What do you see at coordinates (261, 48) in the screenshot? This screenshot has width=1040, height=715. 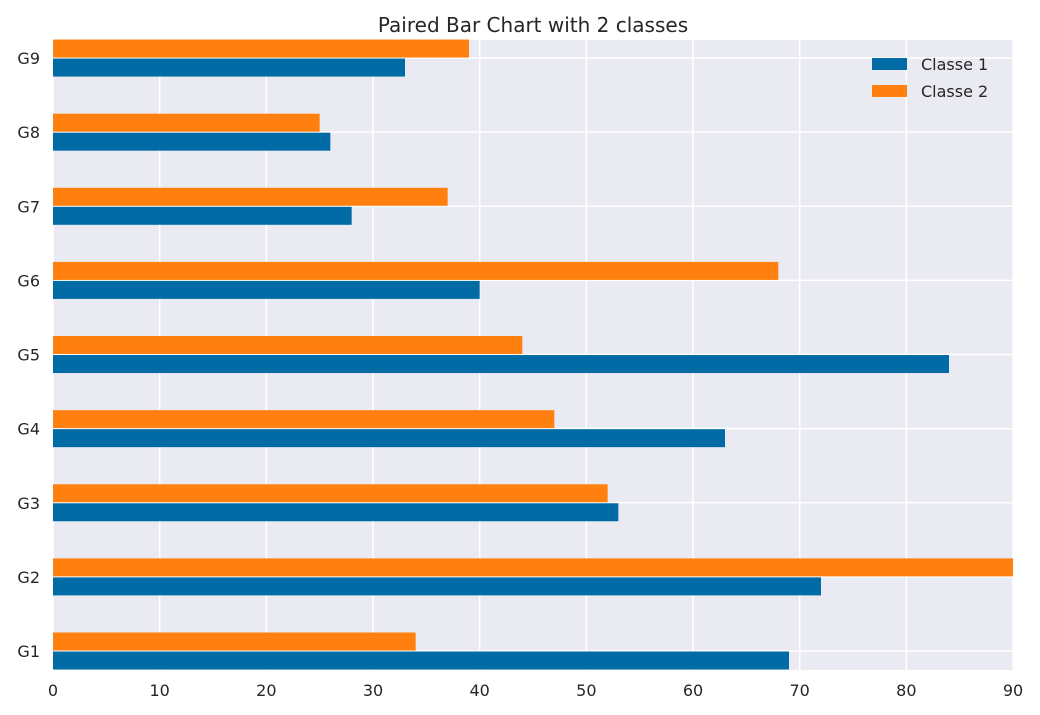 I see `bar-2-G9` at bounding box center [261, 48].